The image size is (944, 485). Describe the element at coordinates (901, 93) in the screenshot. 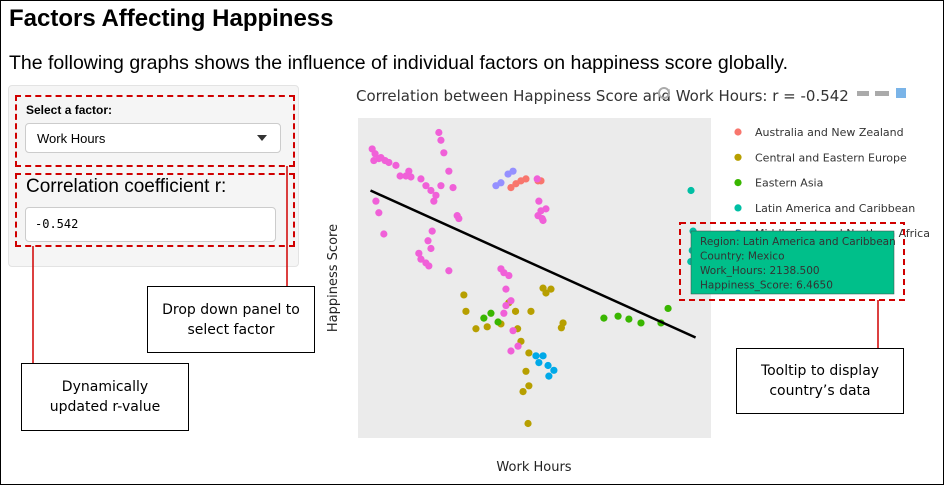

I see `plotly-logo` at that location.